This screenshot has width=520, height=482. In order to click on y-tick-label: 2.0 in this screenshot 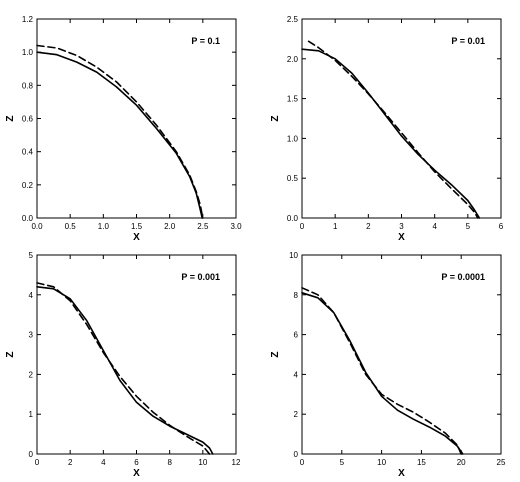, I will do `click(293, 59)`.